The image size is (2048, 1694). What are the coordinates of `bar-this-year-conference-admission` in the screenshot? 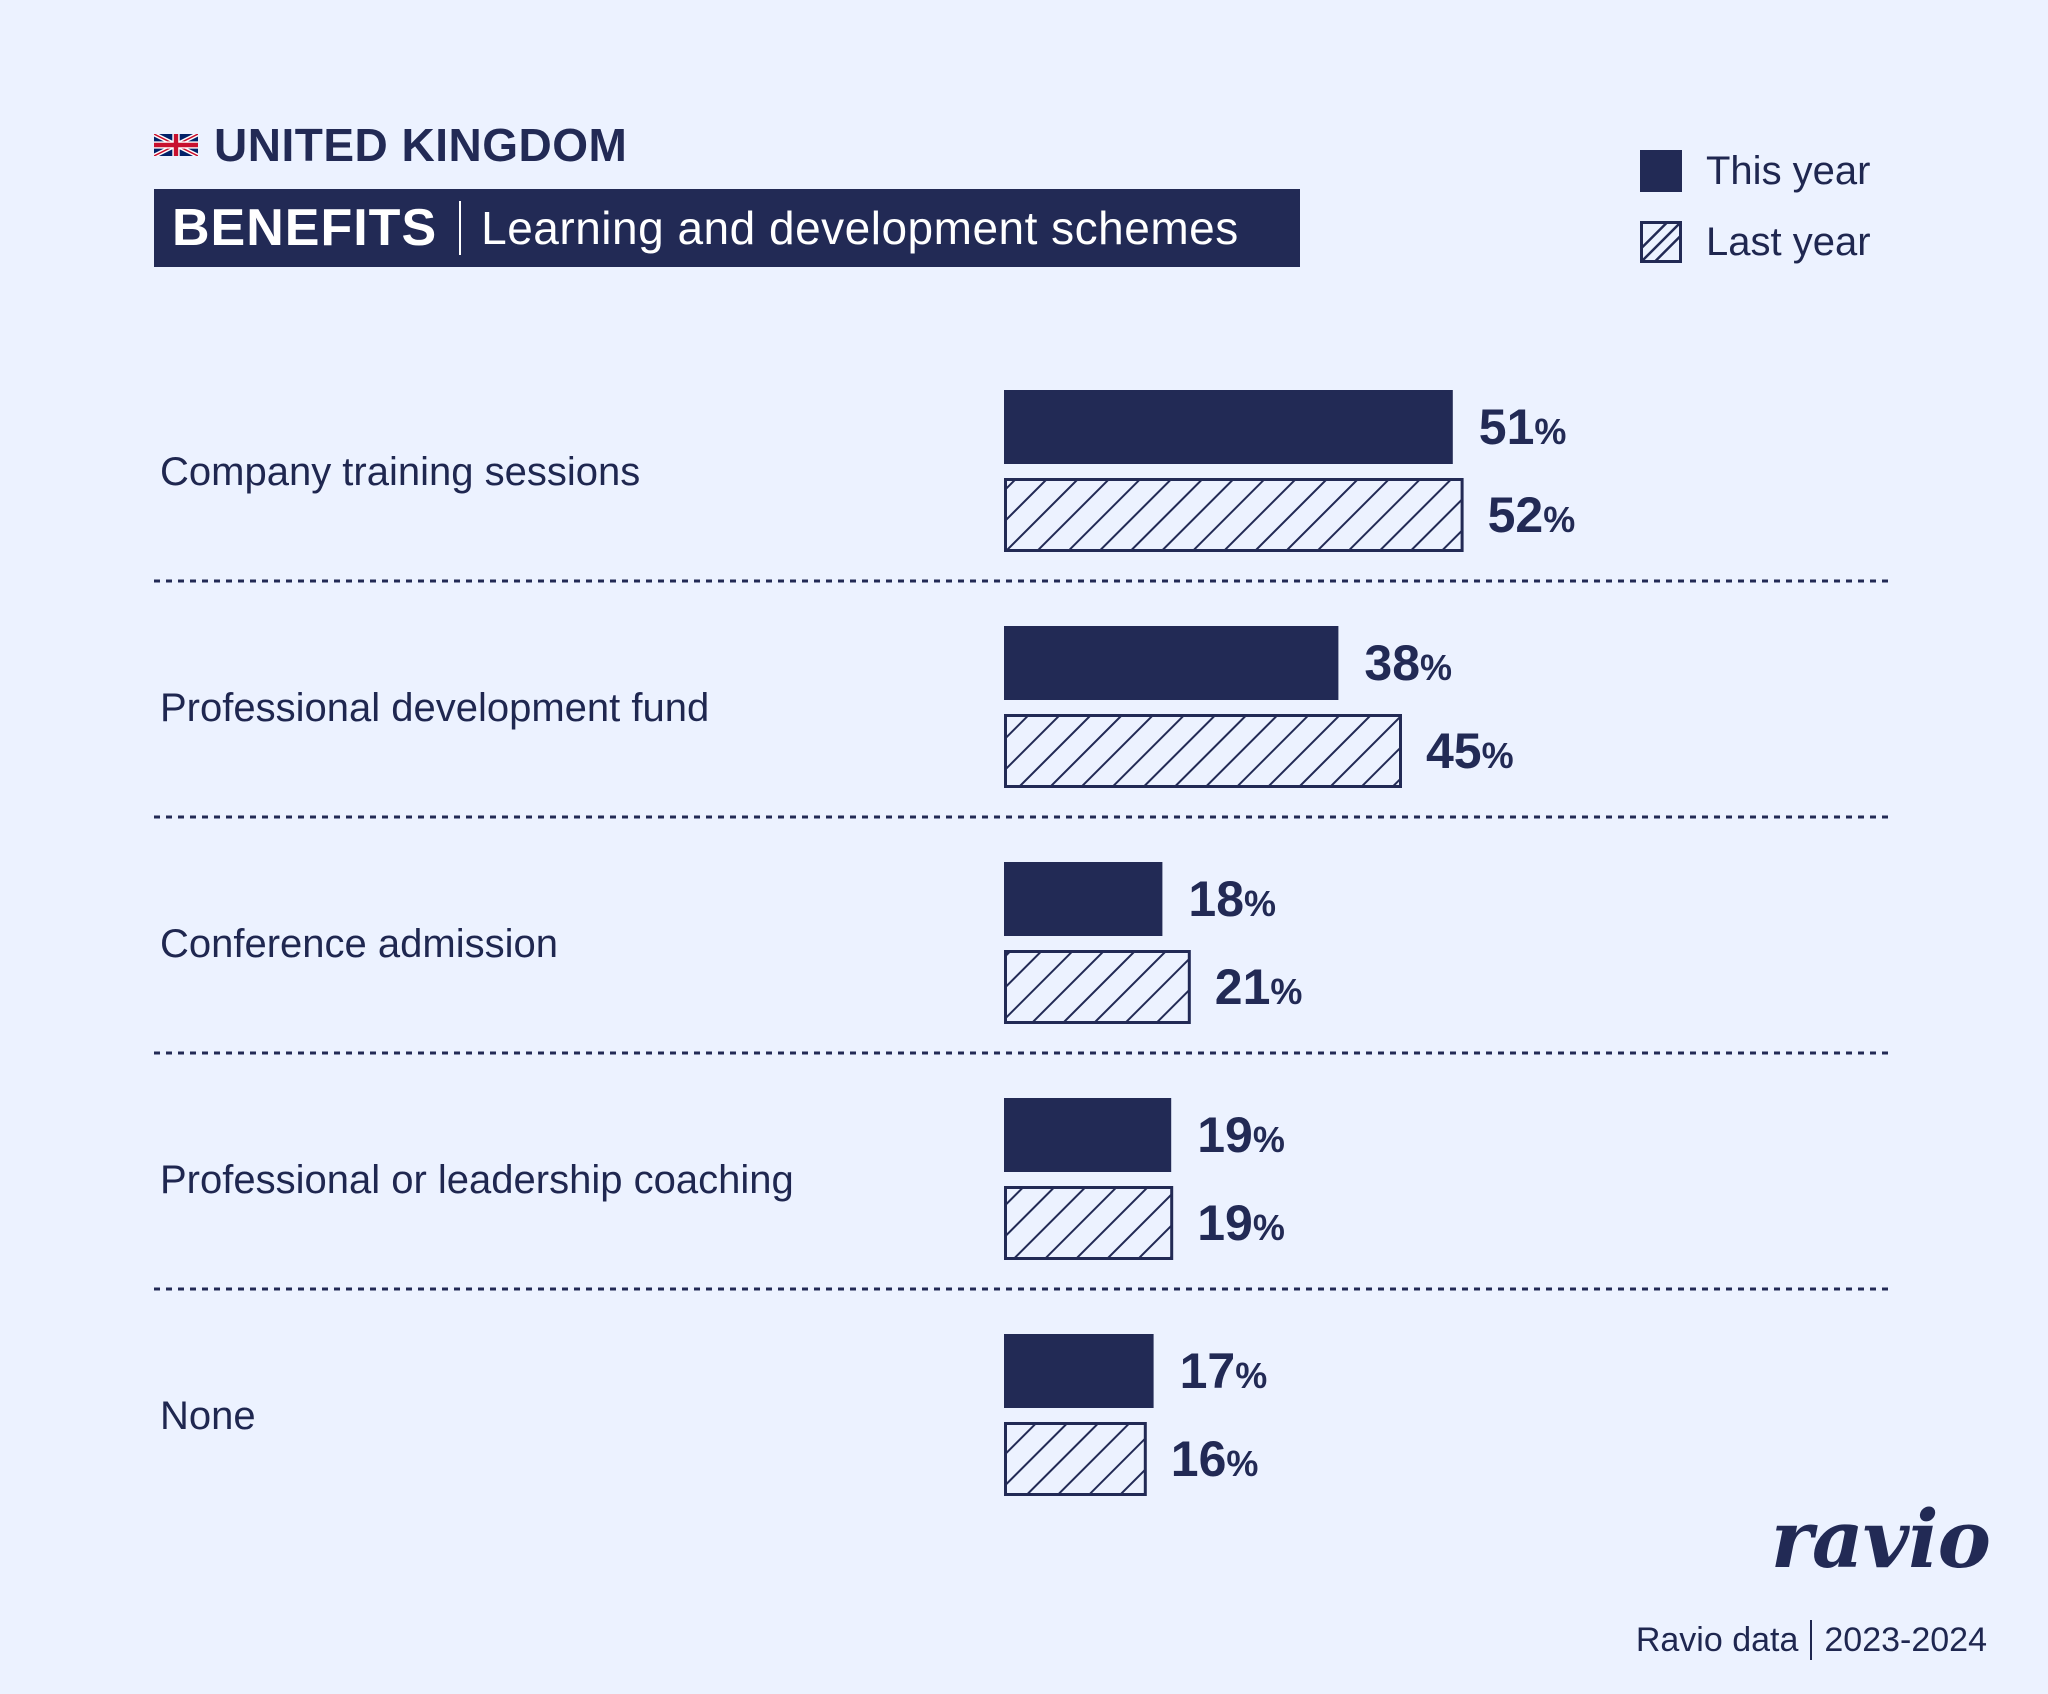 It's located at (1083, 899).